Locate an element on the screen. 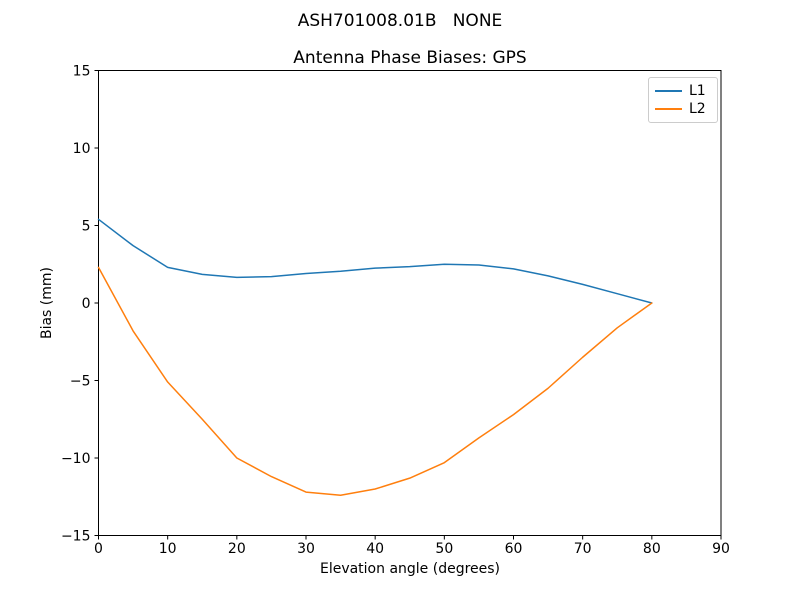  y-tick-label: 5 is located at coordinates (86, 227).